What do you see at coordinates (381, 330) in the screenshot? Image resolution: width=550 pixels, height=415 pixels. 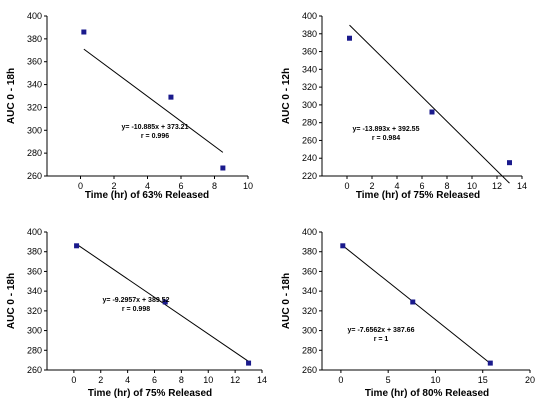 I see `regression-equation: y= -7.6562x + 387.66` at bounding box center [381, 330].